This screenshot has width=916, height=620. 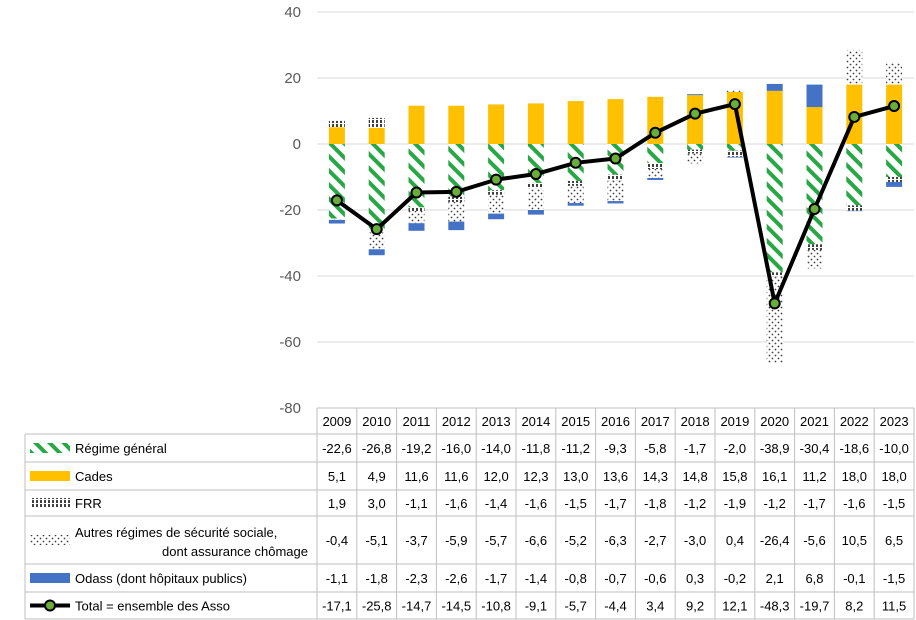 I want to click on bar-odass-dont-h-pitaux-publics-2014, so click(x=535, y=212).